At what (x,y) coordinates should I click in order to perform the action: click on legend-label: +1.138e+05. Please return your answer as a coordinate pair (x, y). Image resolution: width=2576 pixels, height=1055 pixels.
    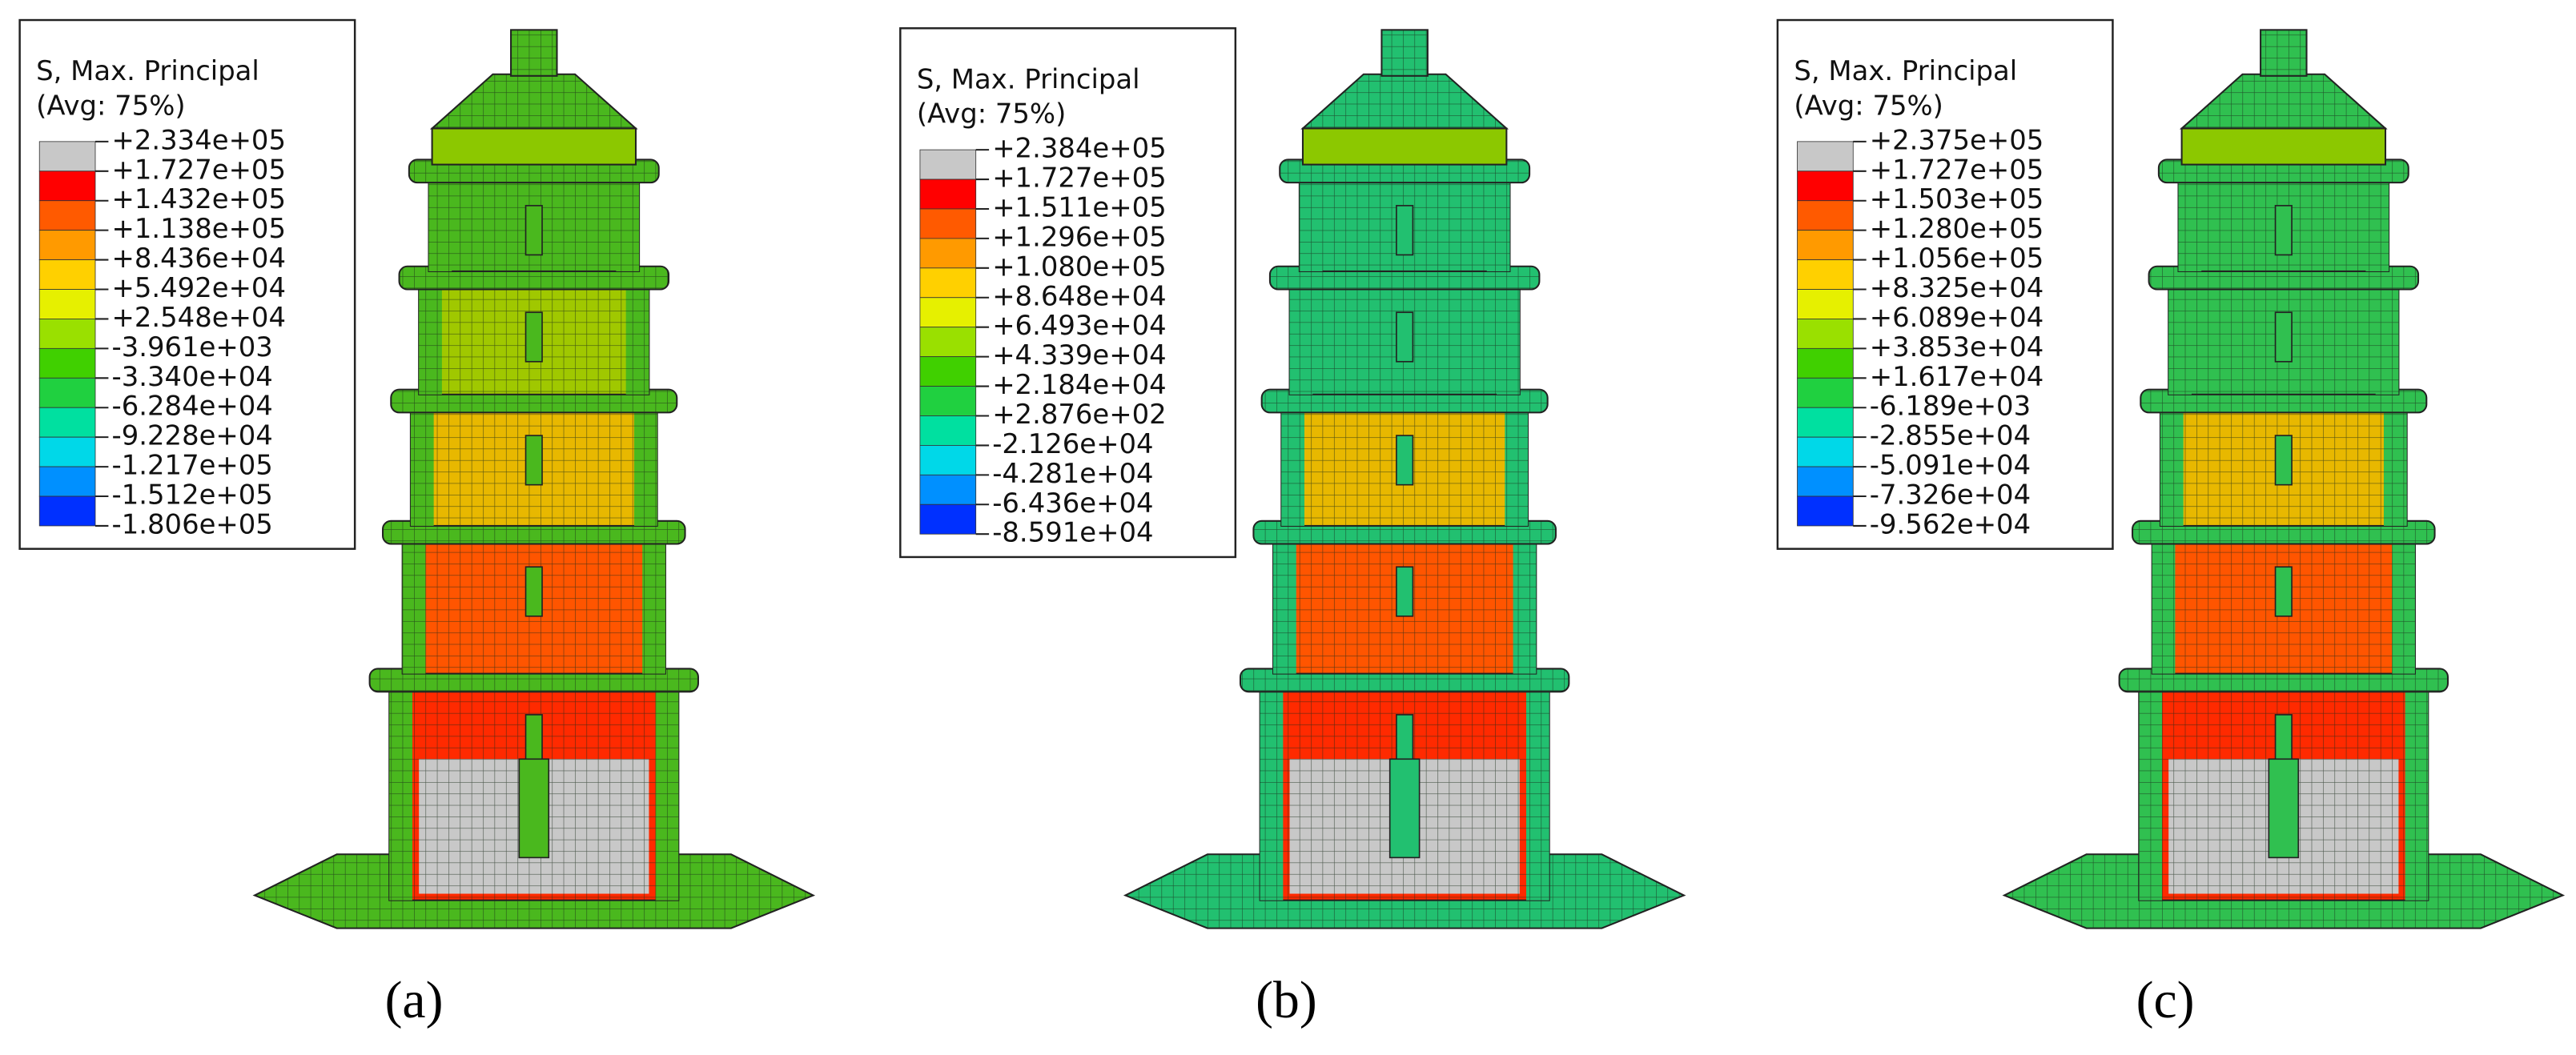
    Looking at the image, I should click on (199, 228).